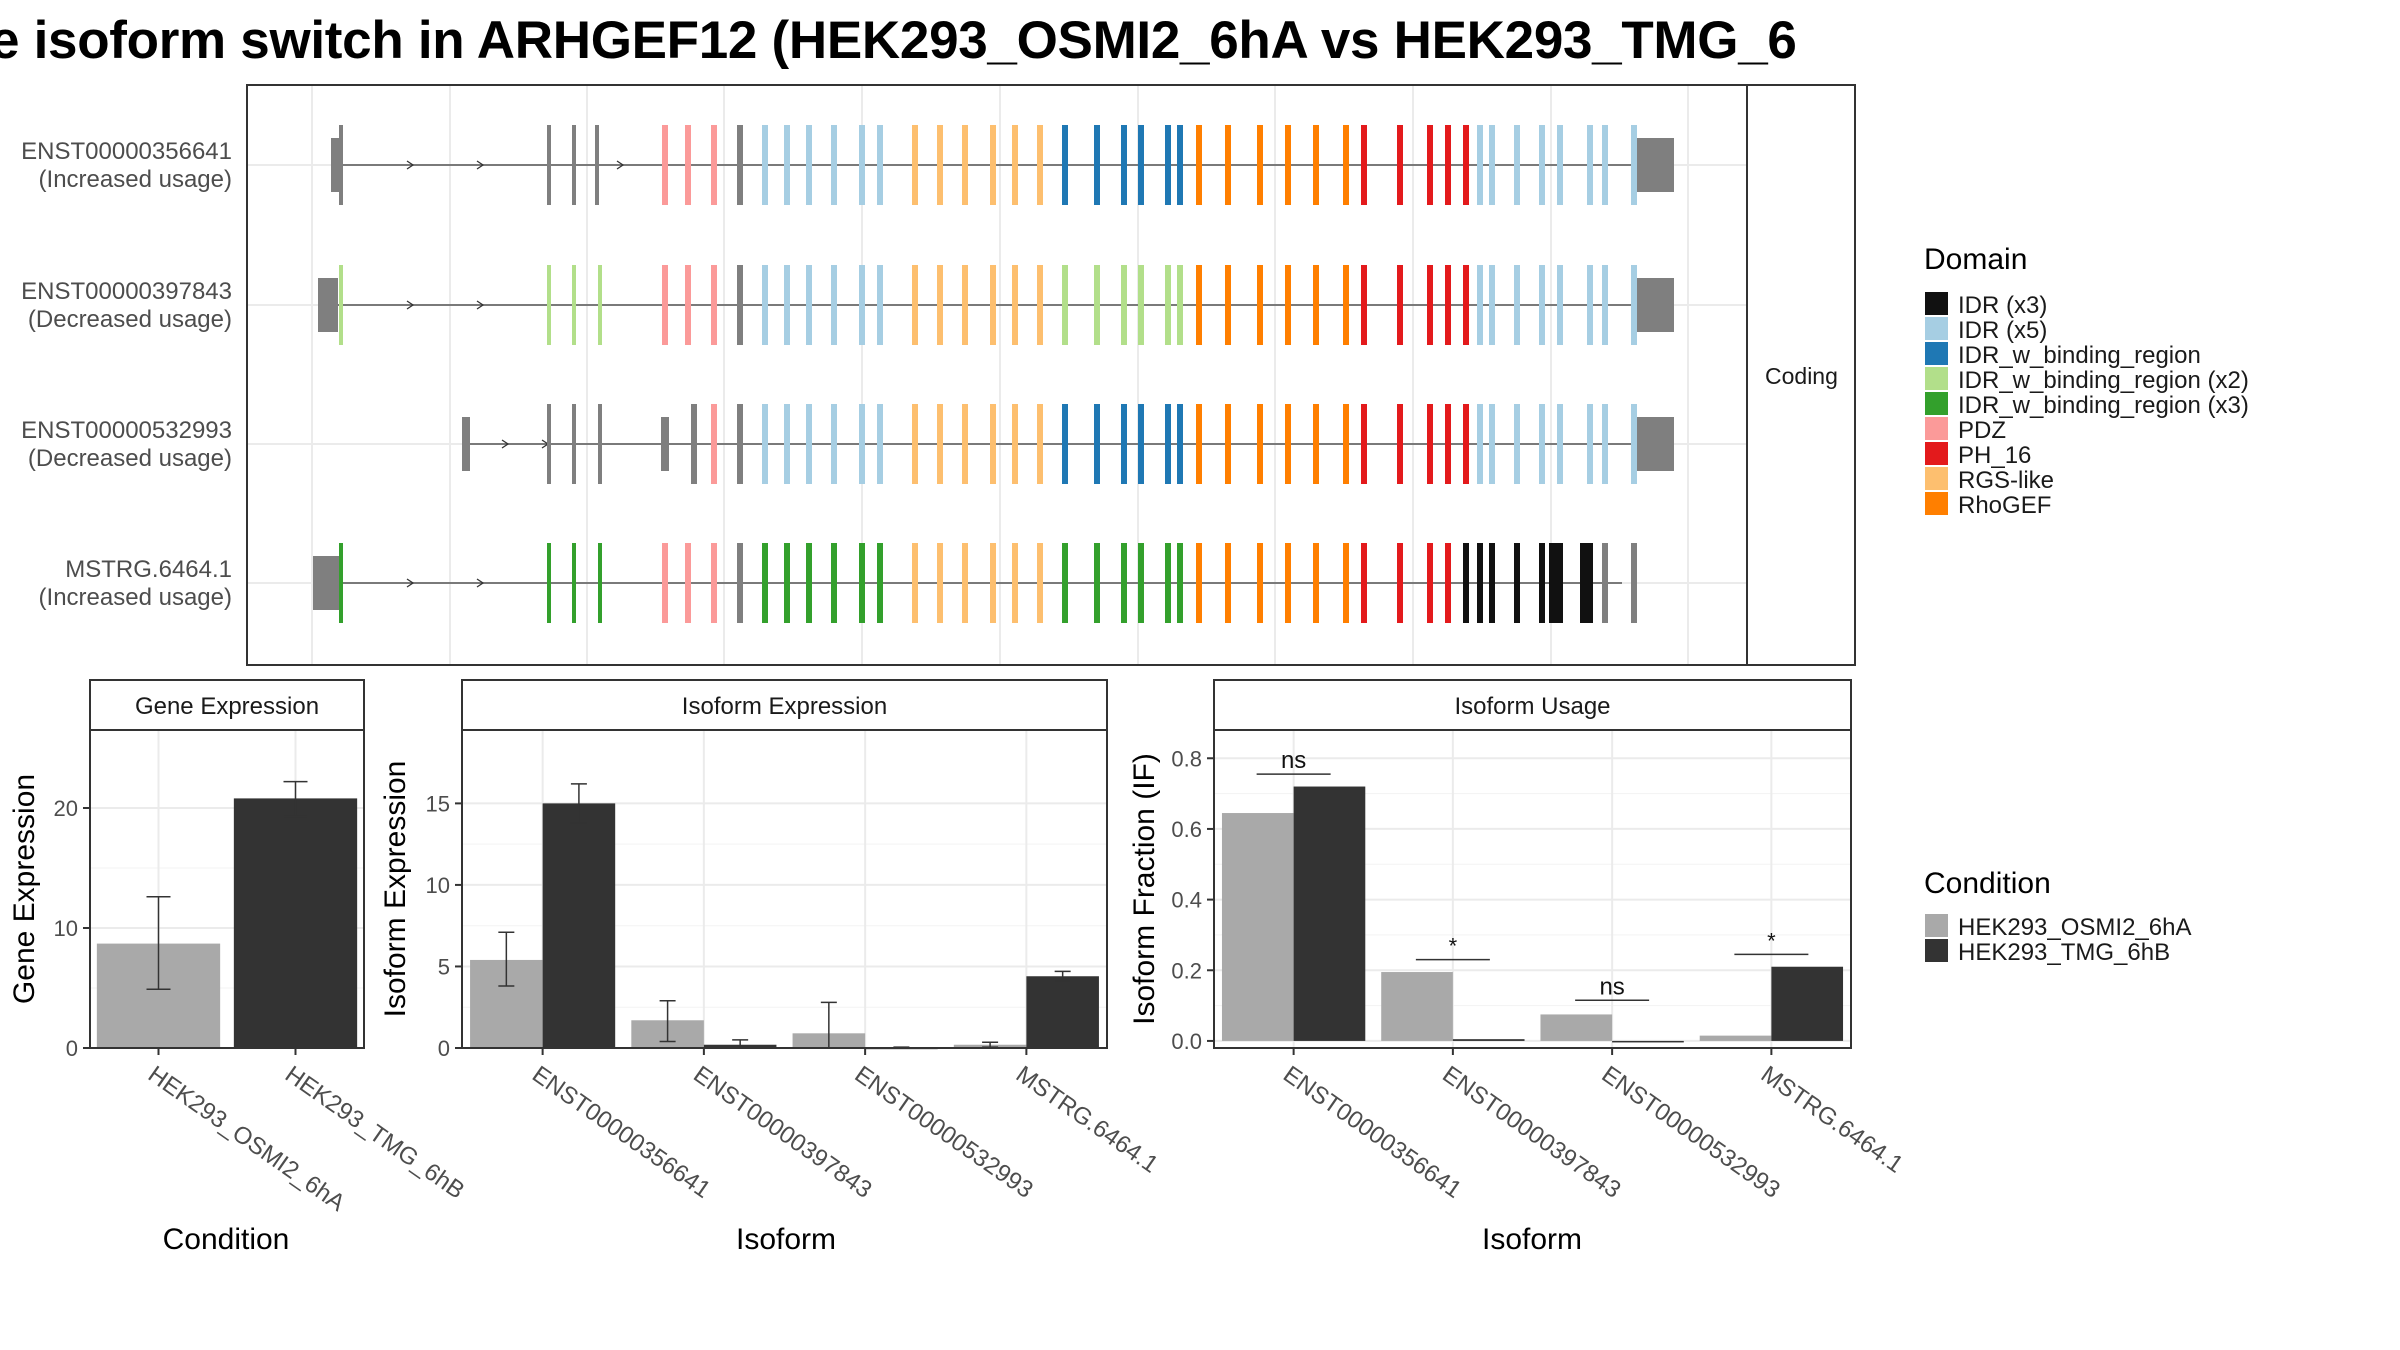 Image resolution: width=2400 pixels, height=1350 pixels. Describe the element at coordinates (1936, 925) in the screenshot. I see `condition-legend-swatch` at that location.